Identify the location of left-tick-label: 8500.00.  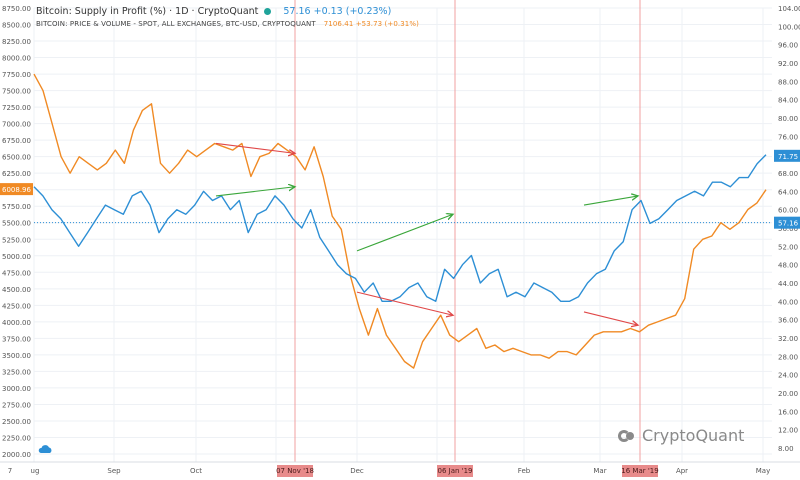
(16, 26).